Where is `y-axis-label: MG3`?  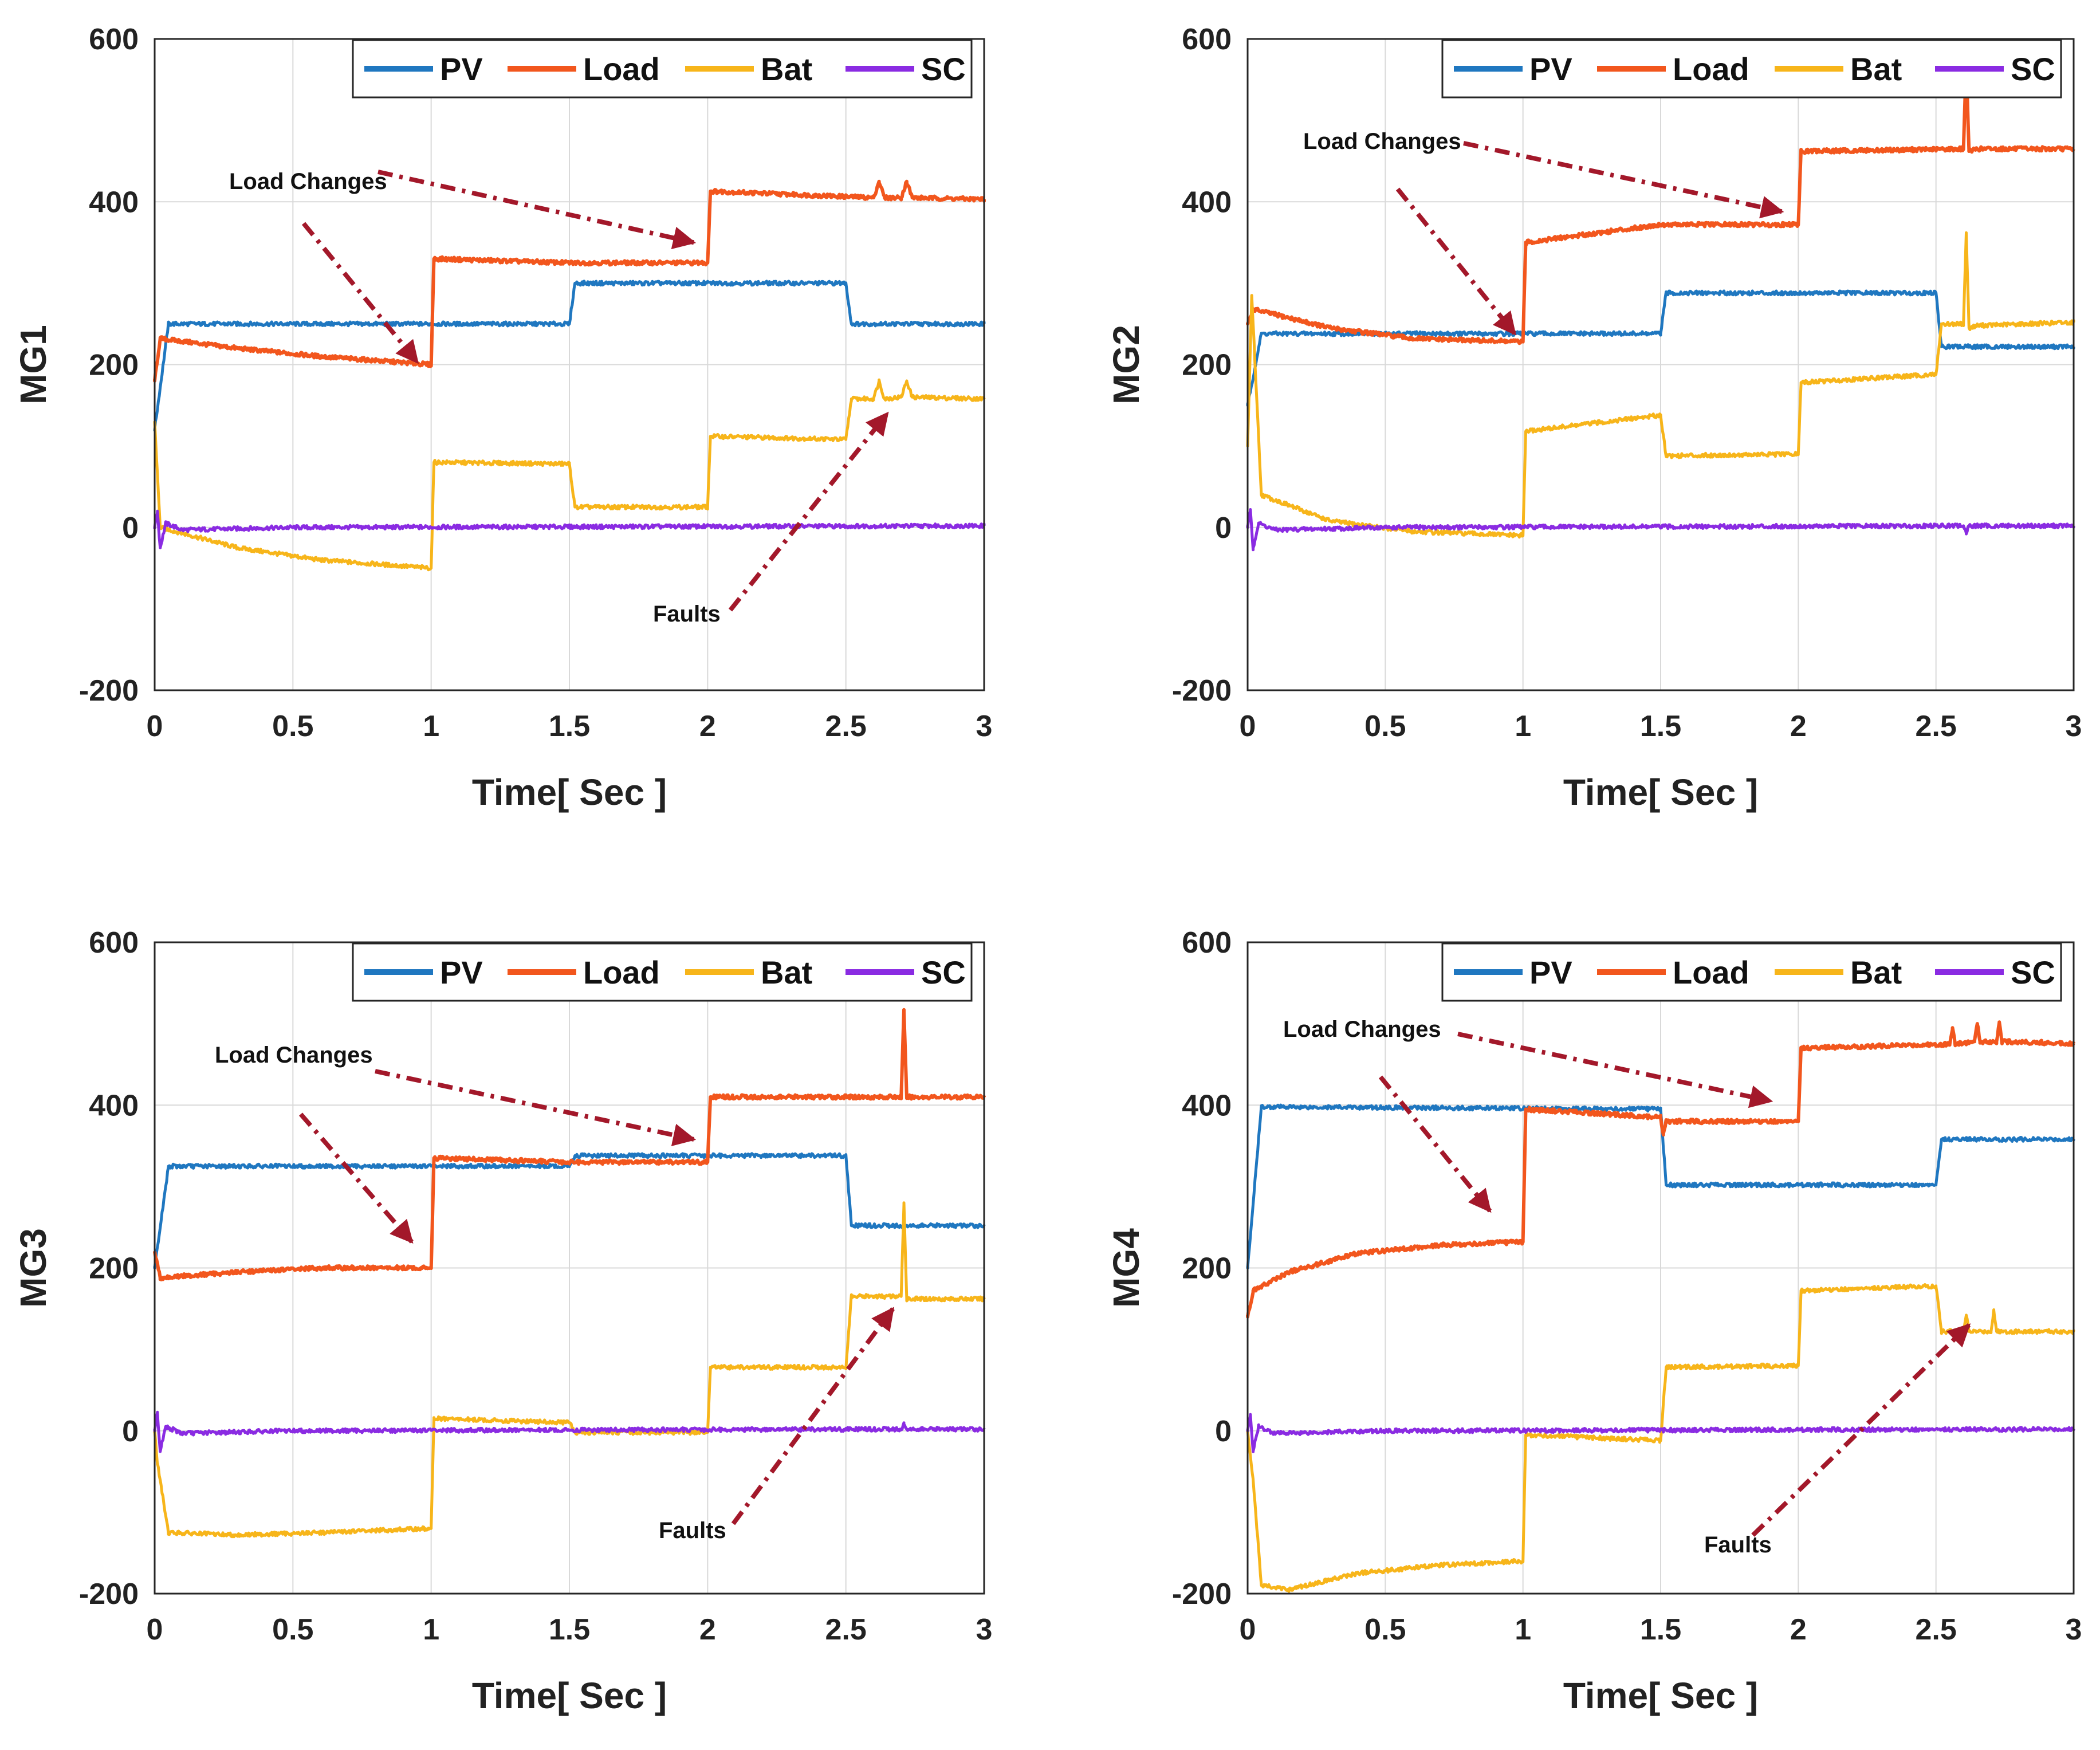 y-axis-label: MG3 is located at coordinates (33, 1268).